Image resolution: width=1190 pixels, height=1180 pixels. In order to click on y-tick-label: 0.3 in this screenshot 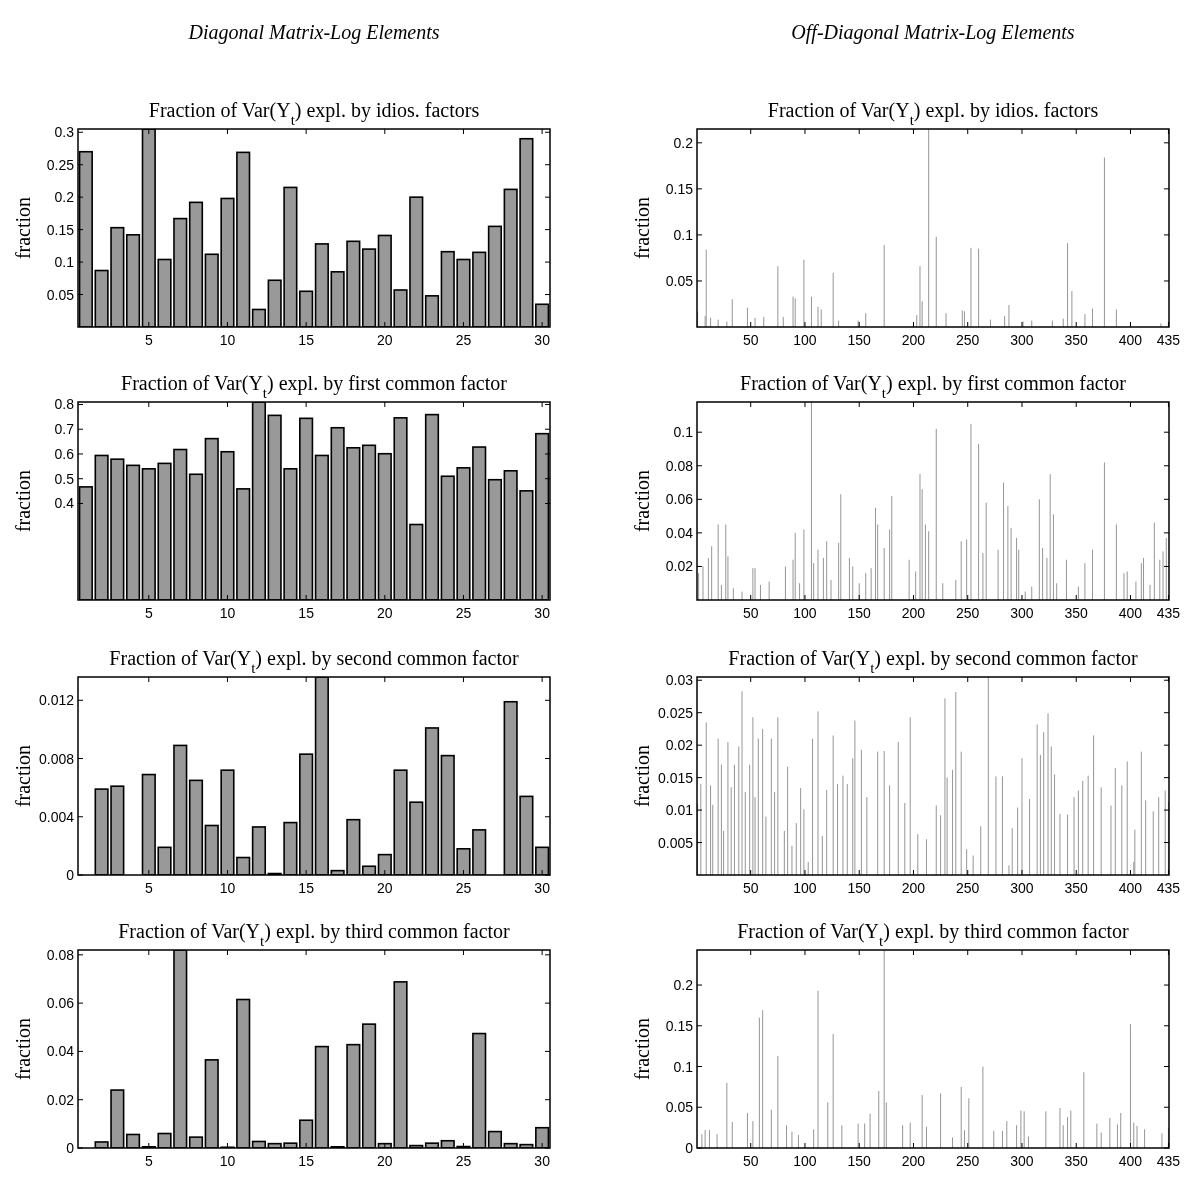, I will do `click(64, 132)`.